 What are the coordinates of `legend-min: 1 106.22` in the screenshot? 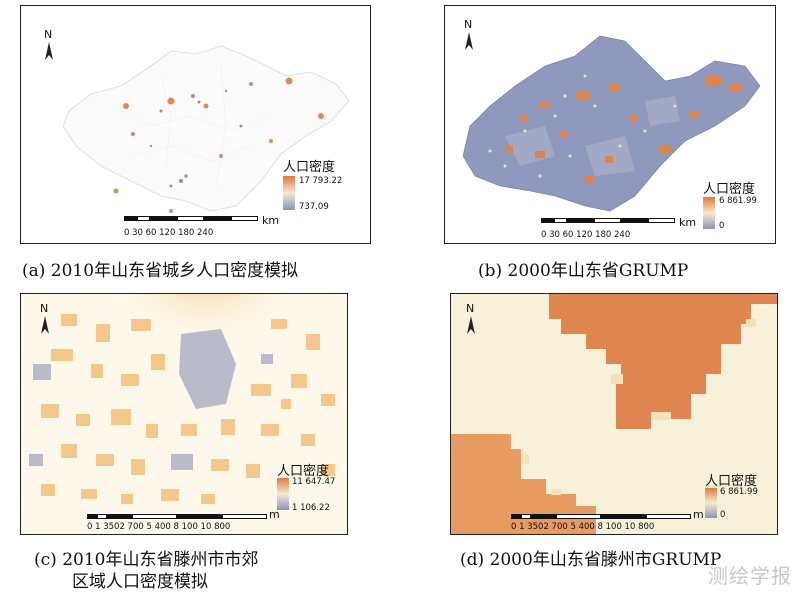 It's located at (311, 508).